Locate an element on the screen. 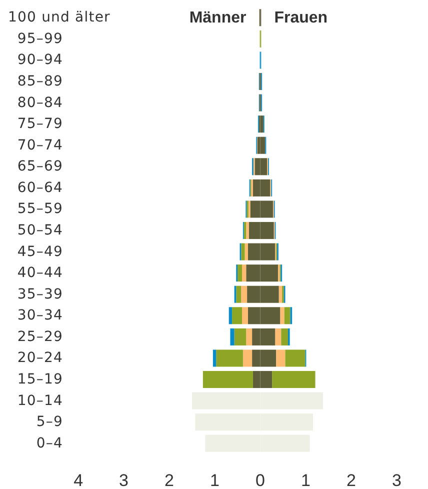  y-tick-label: 50–54 is located at coordinates (40, 230).